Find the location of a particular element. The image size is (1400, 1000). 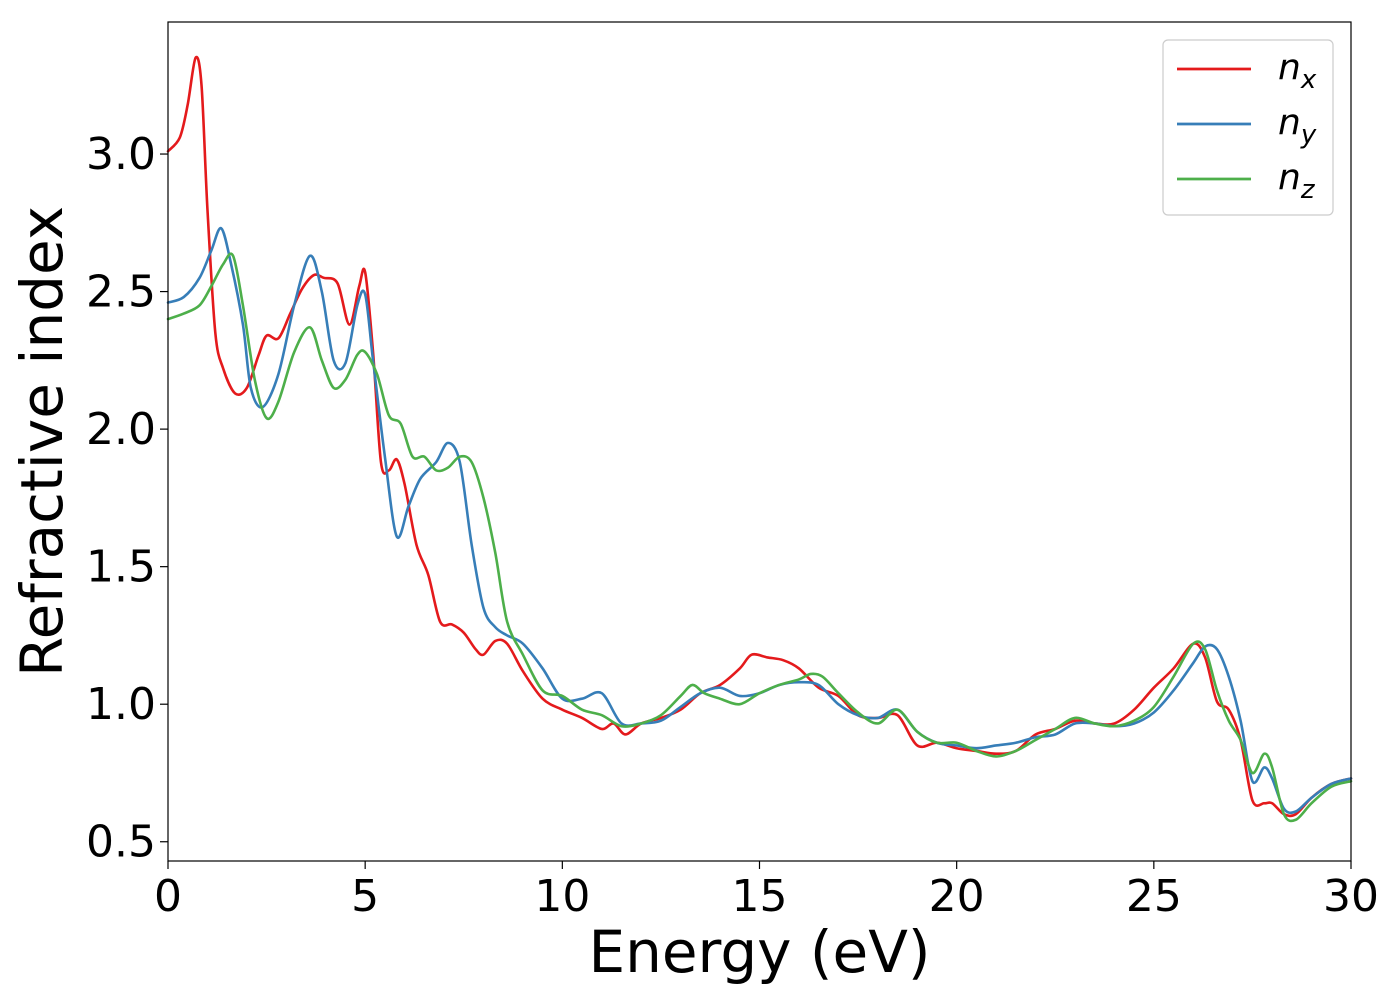

x-axis-ticks: 0 5 10 15 20 25 30 is located at coordinates (766, 891).